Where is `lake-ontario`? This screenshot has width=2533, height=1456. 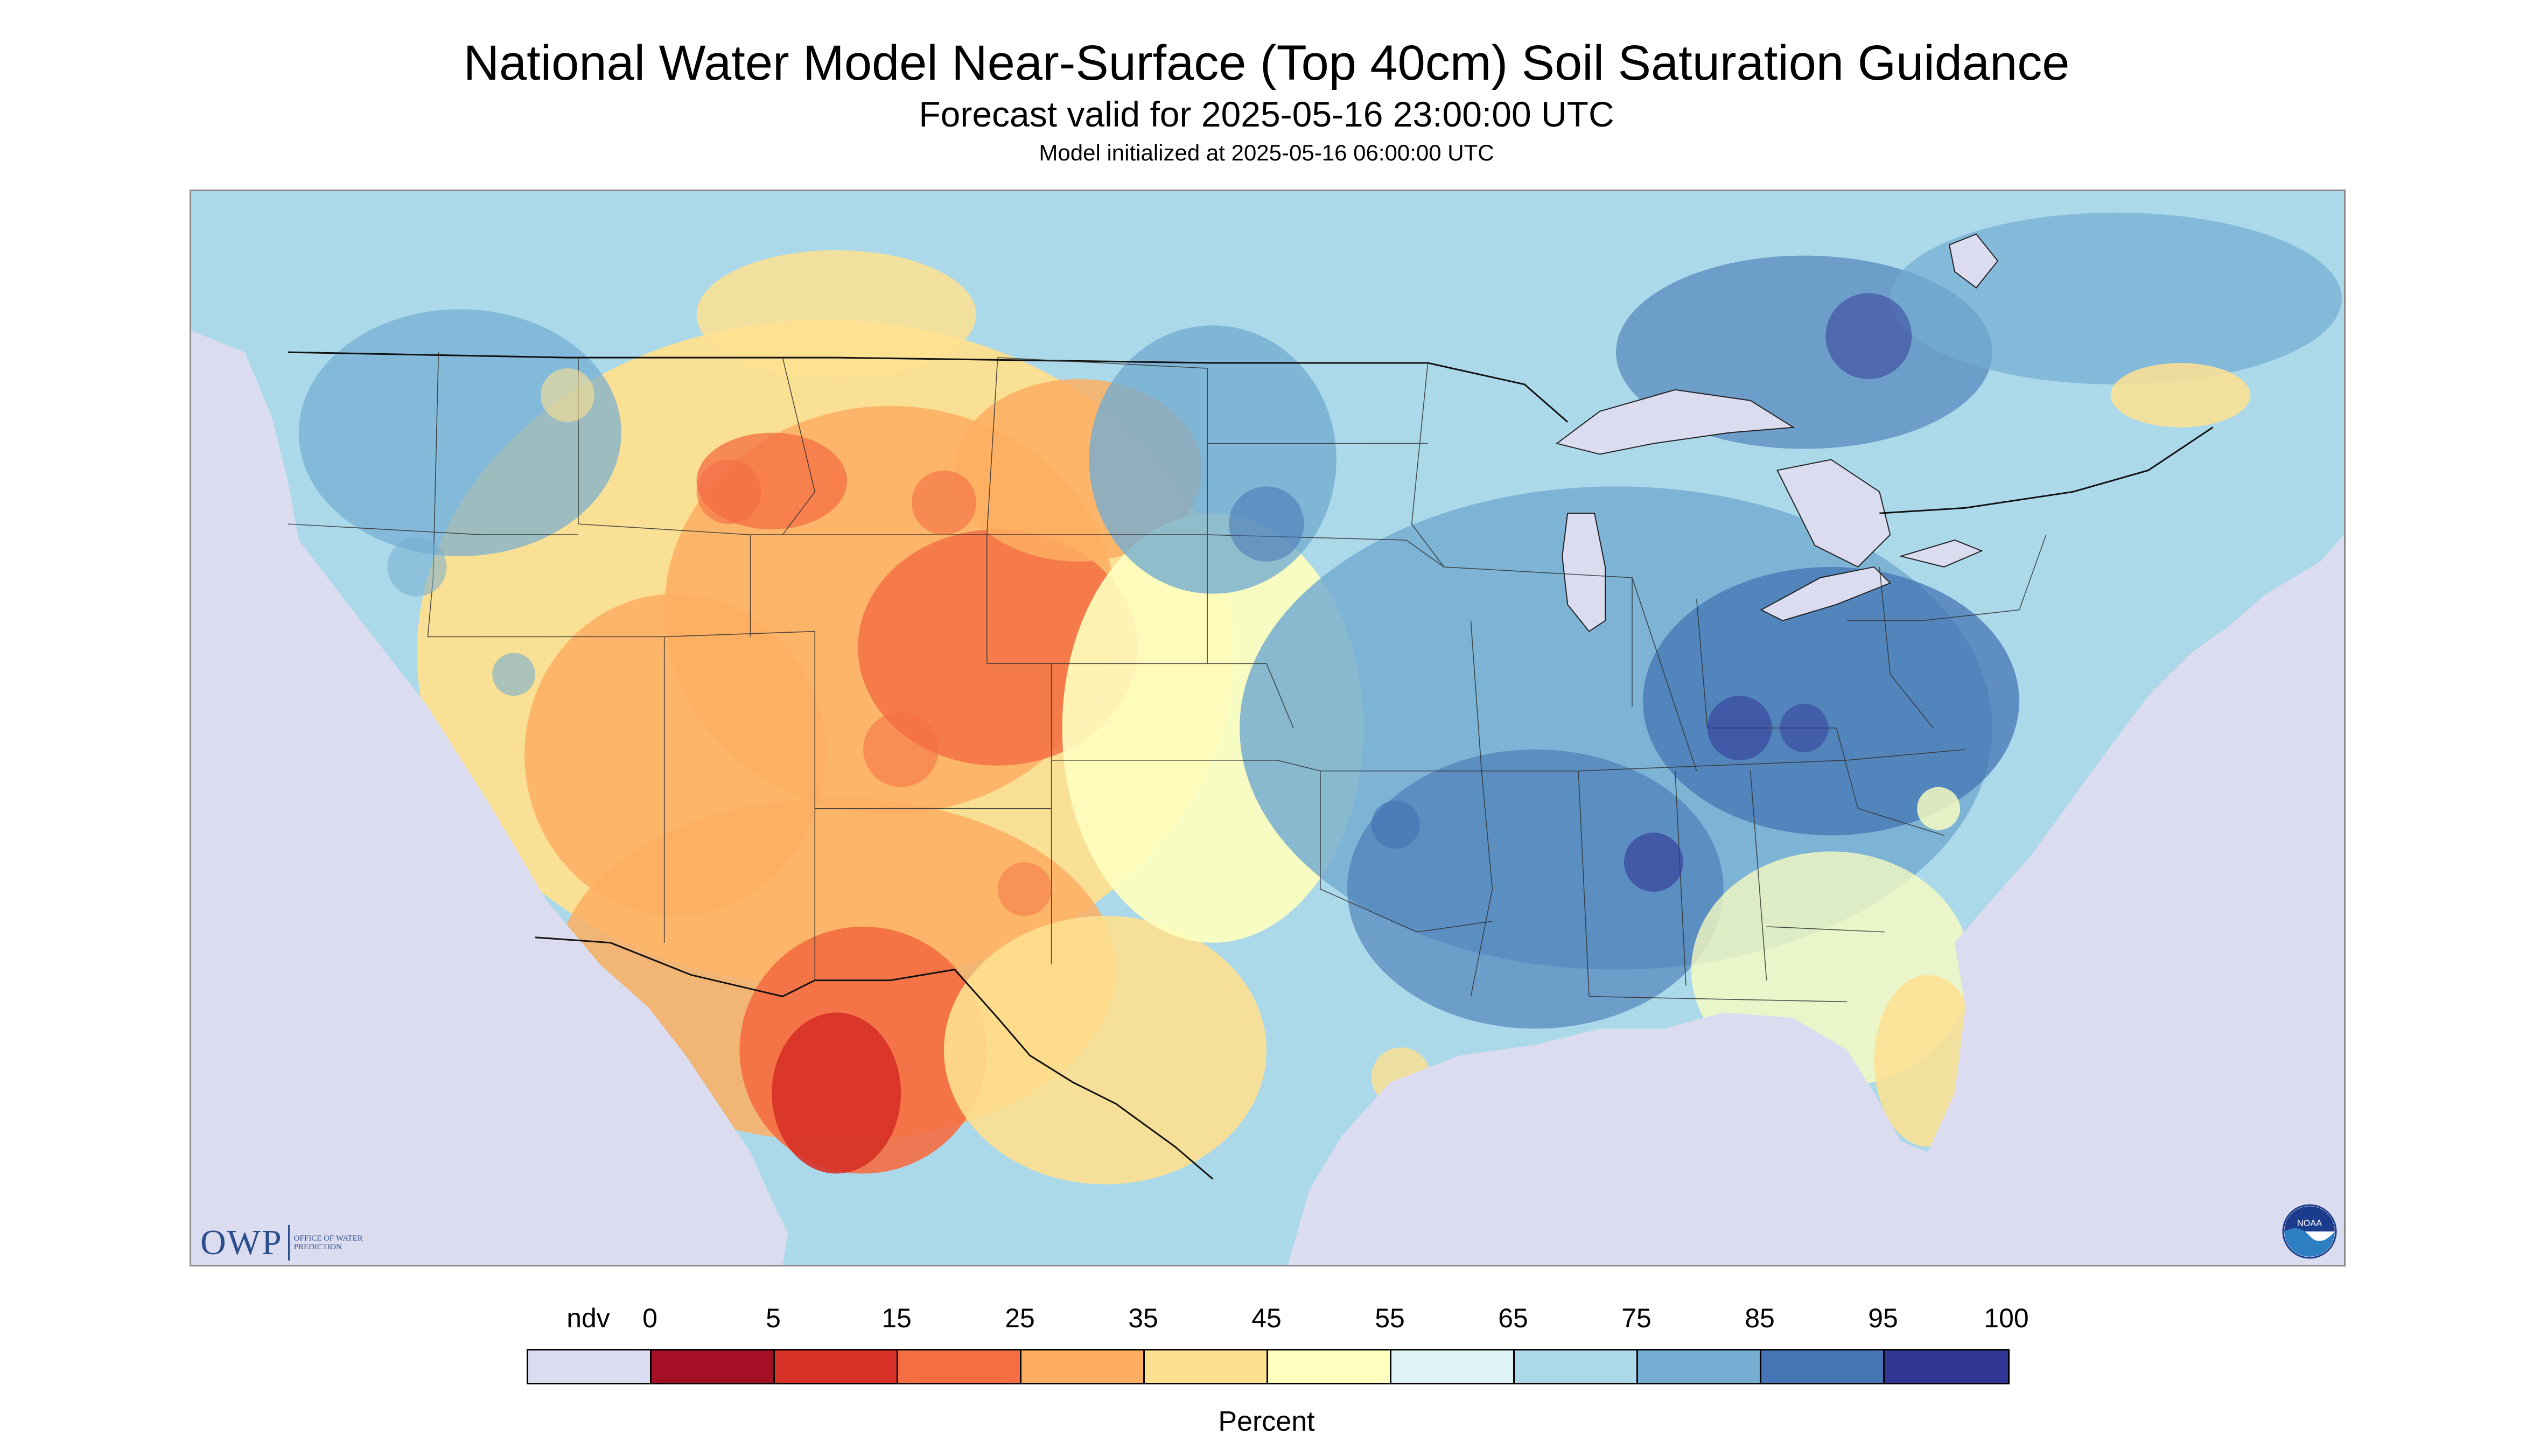 lake-ontario is located at coordinates (1941, 553).